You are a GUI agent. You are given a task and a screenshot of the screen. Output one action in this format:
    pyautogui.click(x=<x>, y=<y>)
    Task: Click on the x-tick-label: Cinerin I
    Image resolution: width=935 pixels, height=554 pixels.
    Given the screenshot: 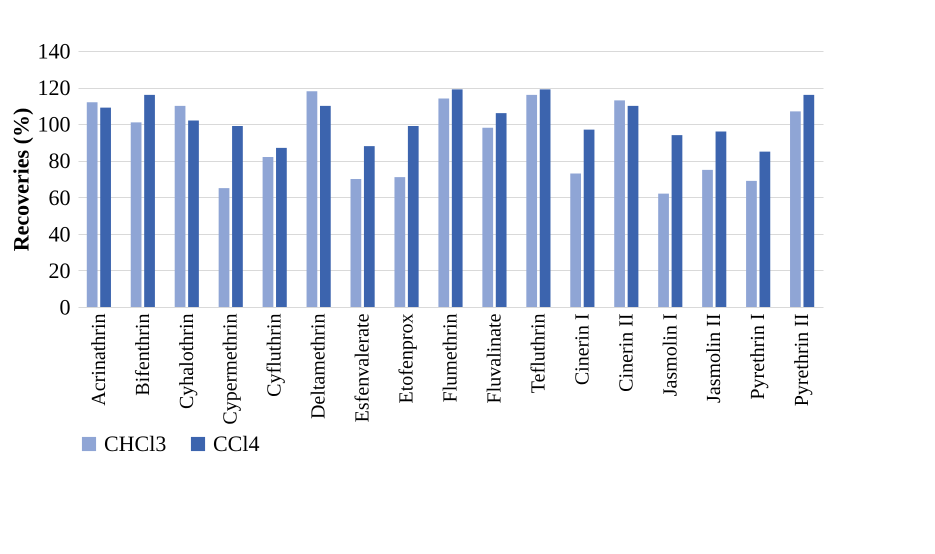 What is the action you would take?
    pyautogui.click(x=582, y=350)
    